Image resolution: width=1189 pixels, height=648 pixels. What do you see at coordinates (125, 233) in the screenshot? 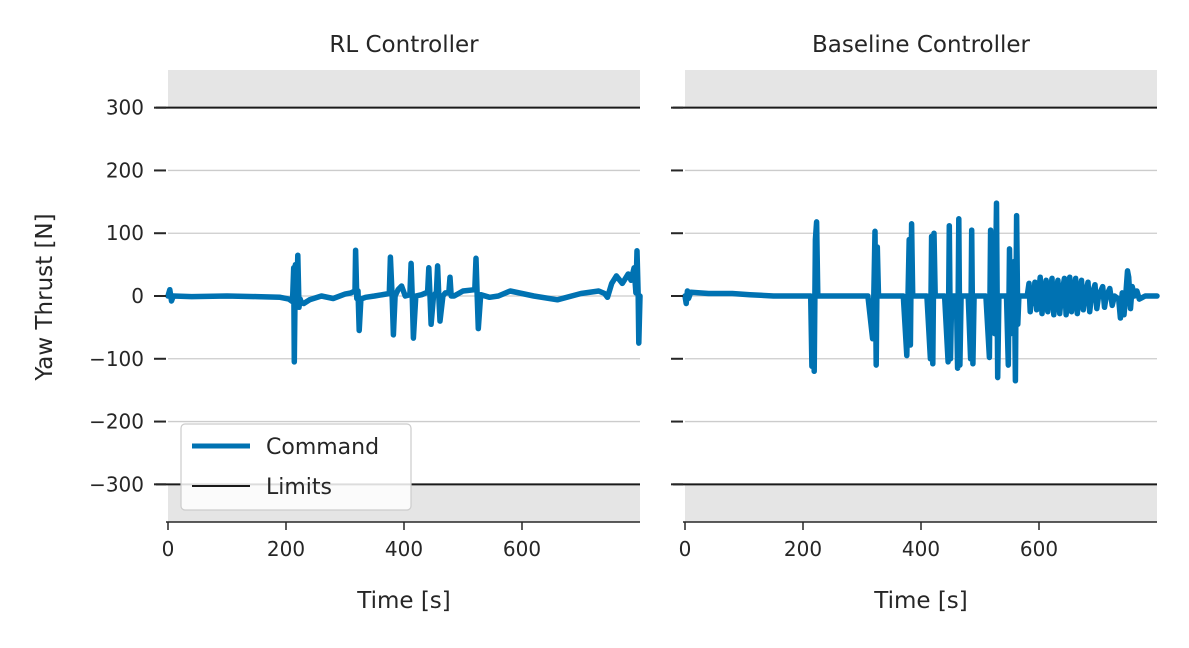
I see `y-tick-label: 100` at bounding box center [125, 233].